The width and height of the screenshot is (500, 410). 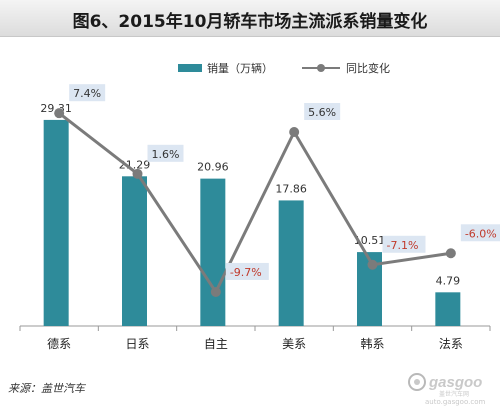 What do you see at coordinates (255, 338) in the screenshot?
I see `x-axis: 德系 日系 自主 美系 韩系 法系` at bounding box center [255, 338].